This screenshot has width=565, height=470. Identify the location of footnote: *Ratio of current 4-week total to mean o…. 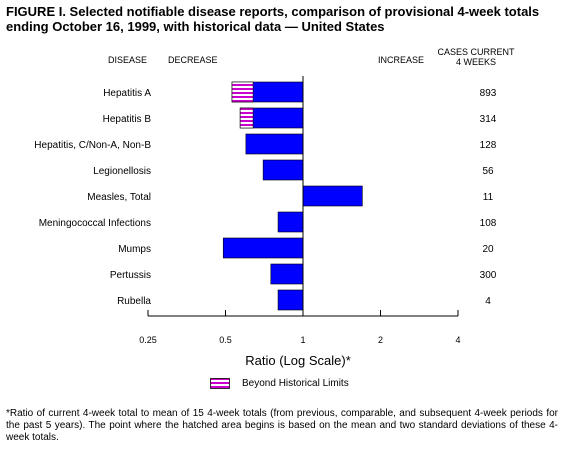
(282, 425).